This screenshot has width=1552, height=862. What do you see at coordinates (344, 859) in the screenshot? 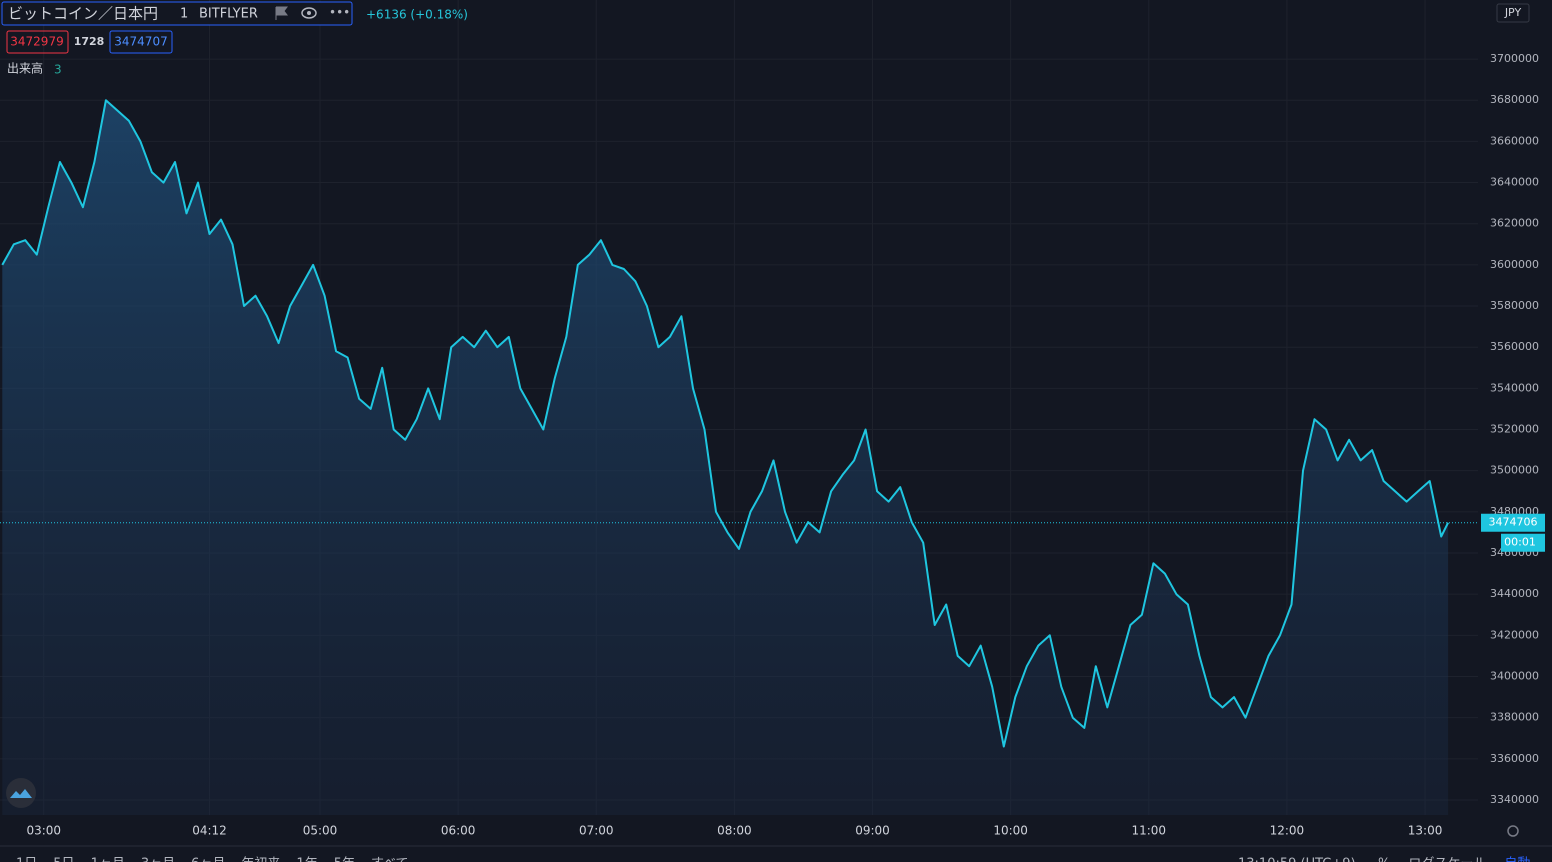
I see `range-button: 5年` at bounding box center [344, 859].